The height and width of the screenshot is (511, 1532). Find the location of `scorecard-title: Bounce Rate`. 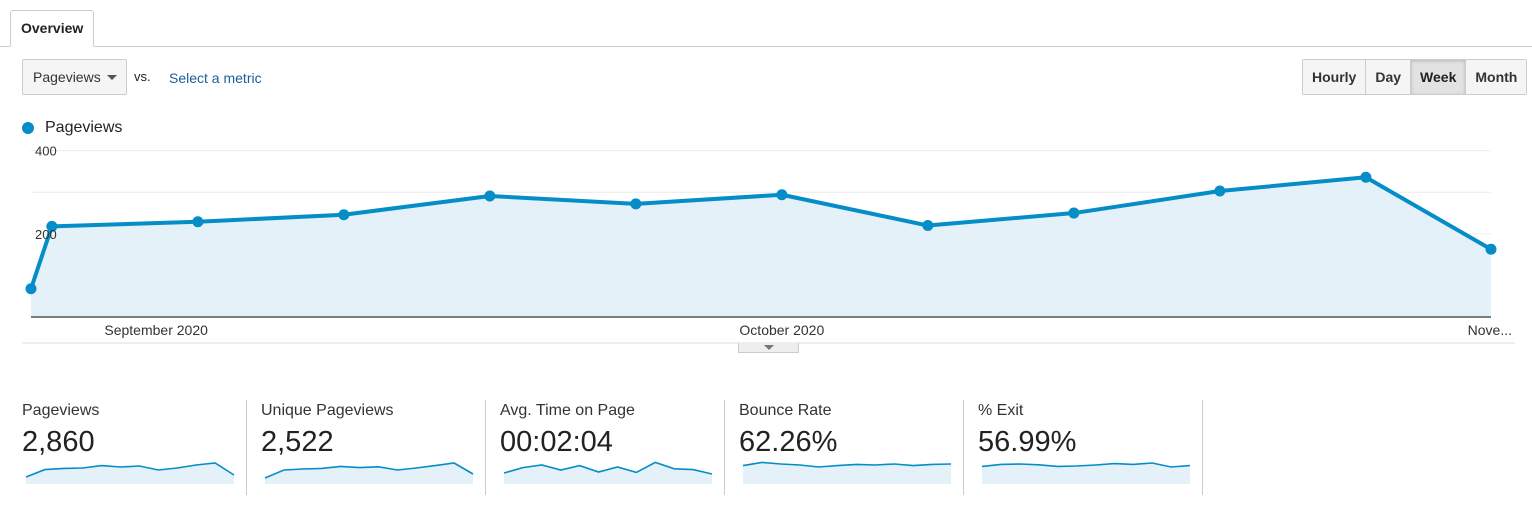

scorecard-title: Bounce Rate is located at coordinates (785, 410).